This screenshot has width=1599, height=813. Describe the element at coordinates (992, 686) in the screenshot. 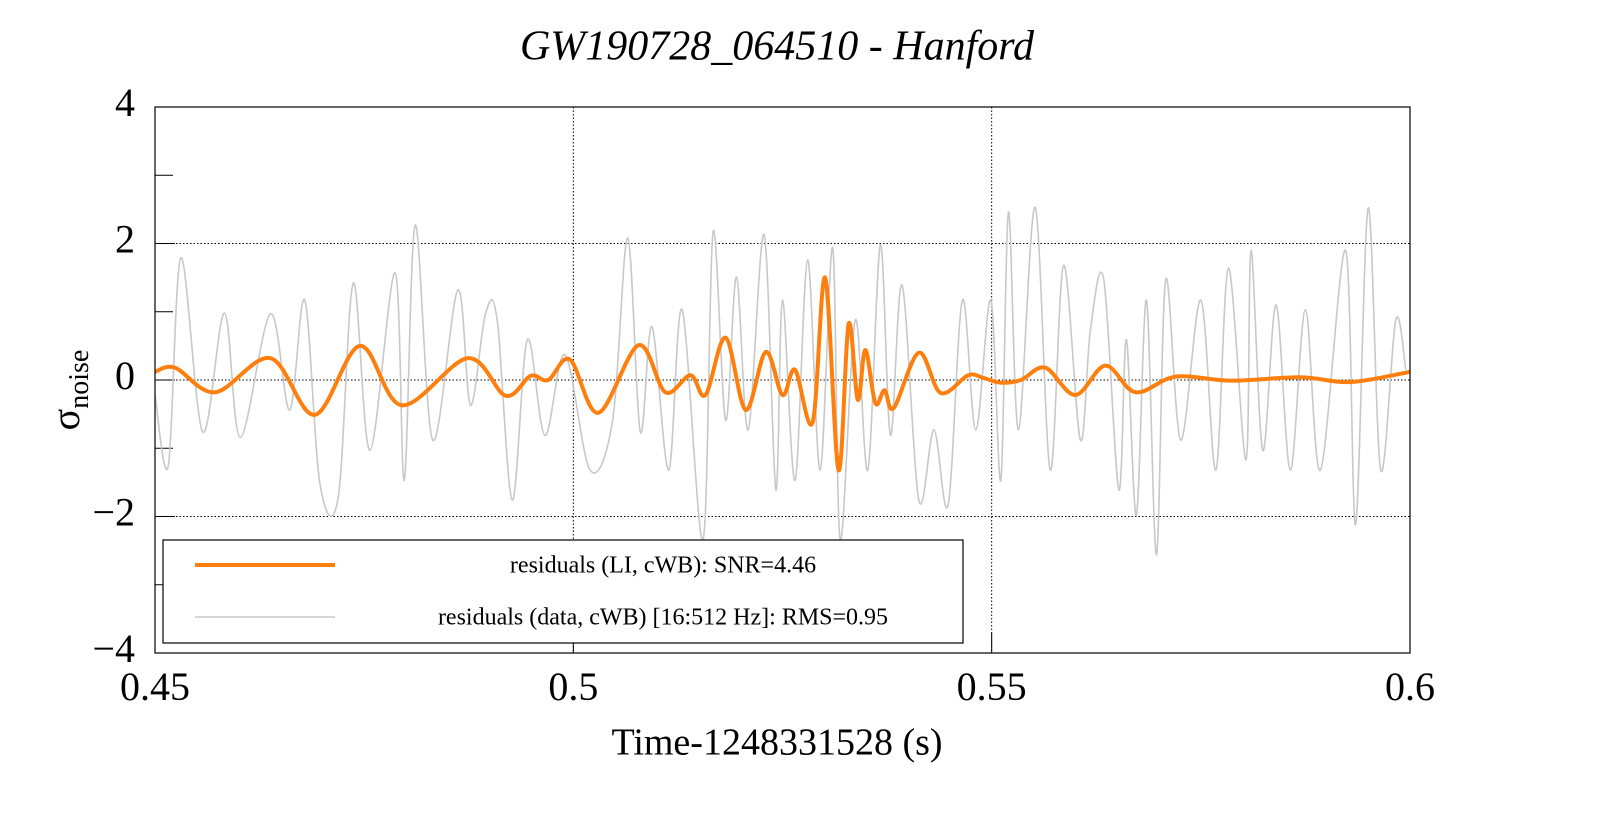

I see `x-tick-label: 0.55` at that location.